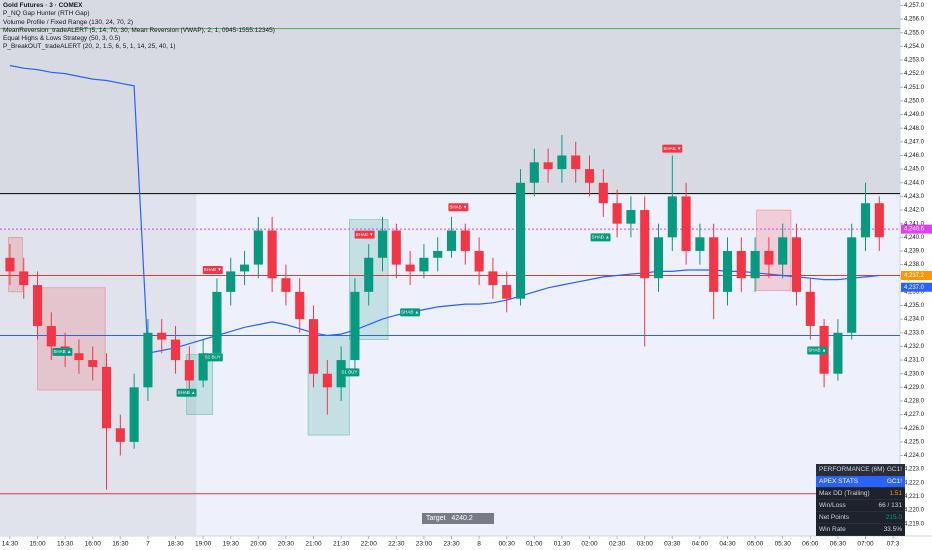 The width and height of the screenshot is (932, 550). What do you see at coordinates (120, 544) in the screenshot?
I see `x-tick-label: 16:30` at bounding box center [120, 544].